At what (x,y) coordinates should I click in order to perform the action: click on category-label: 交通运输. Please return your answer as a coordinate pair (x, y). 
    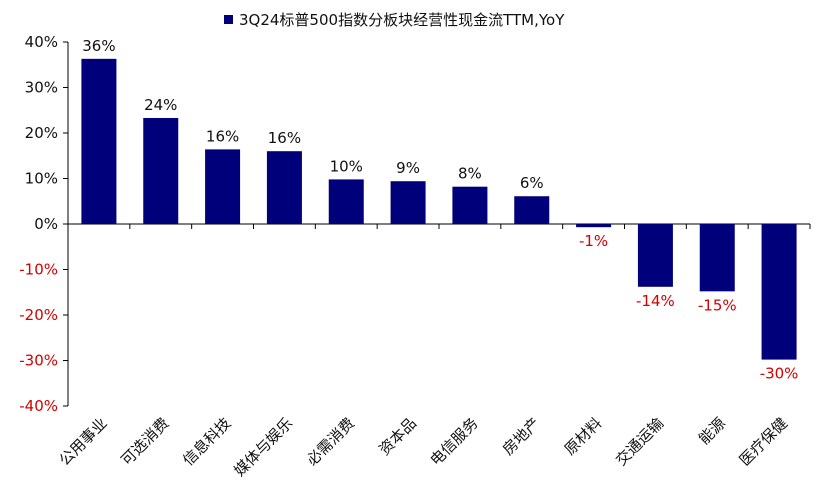
    Looking at the image, I should click on (639, 441).